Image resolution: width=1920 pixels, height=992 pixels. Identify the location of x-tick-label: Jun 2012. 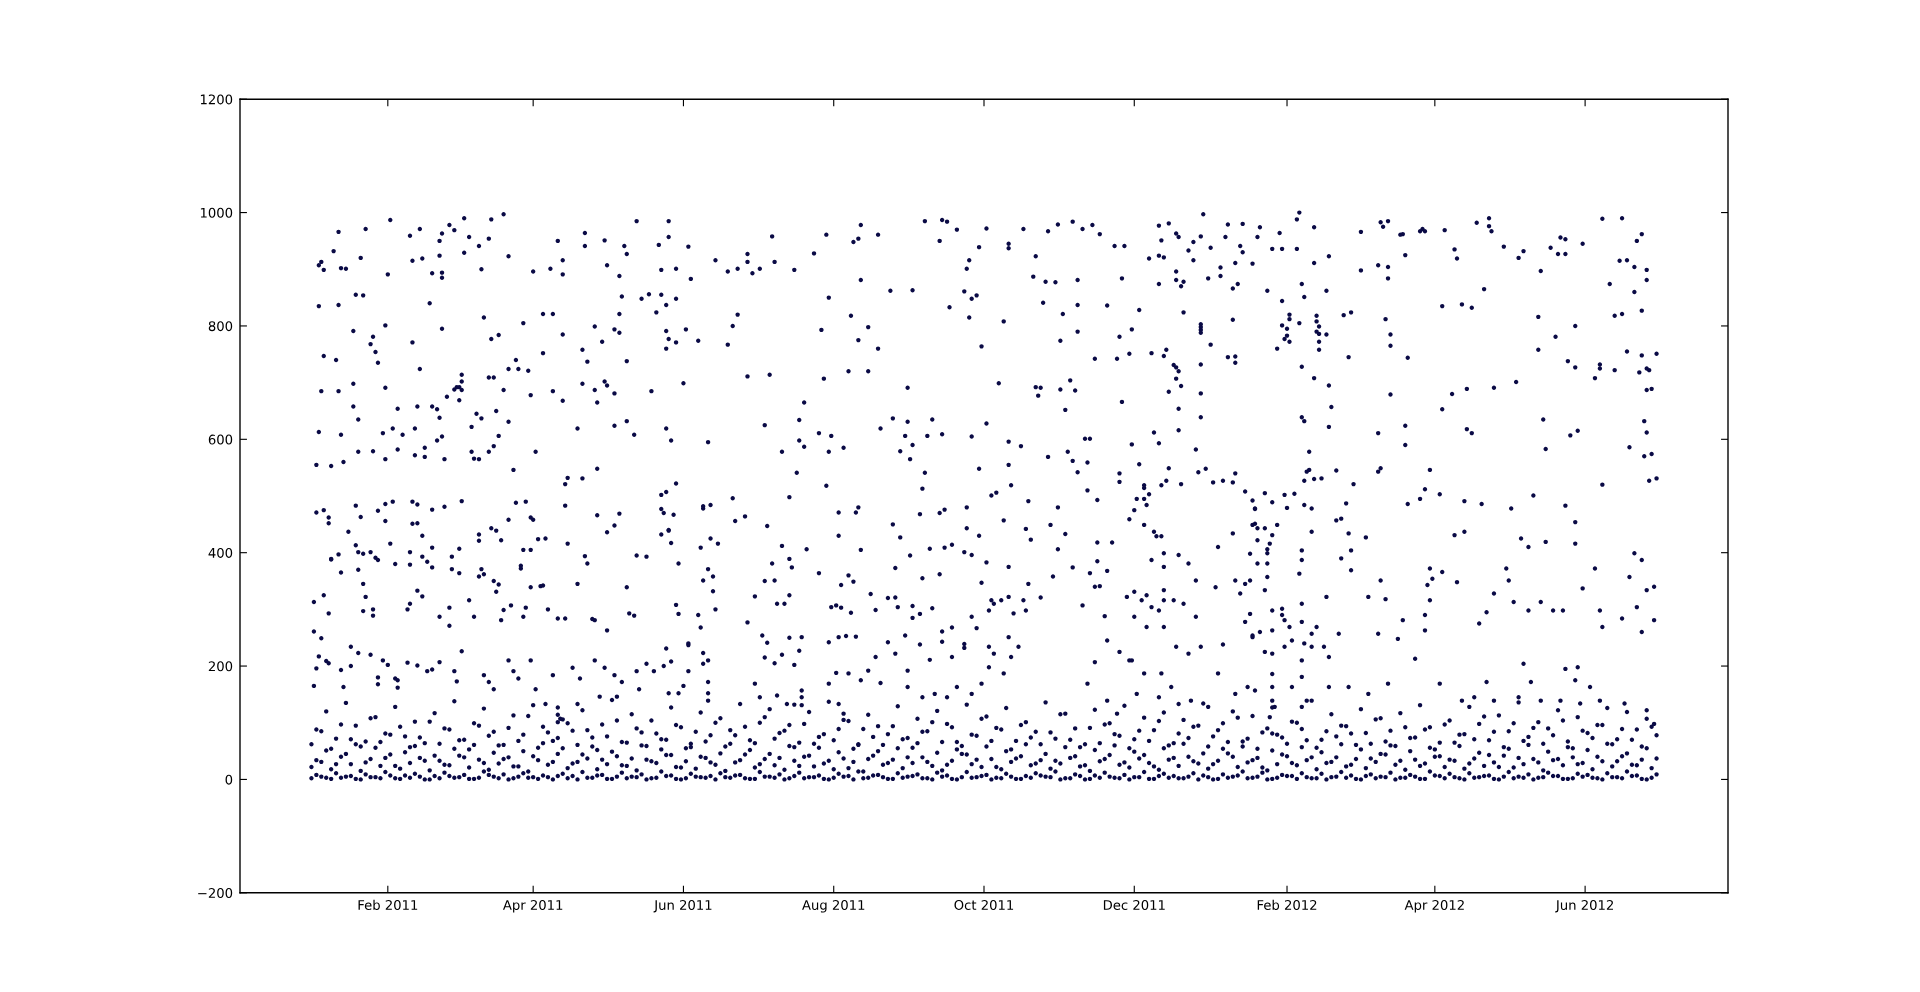
(1584, 906).